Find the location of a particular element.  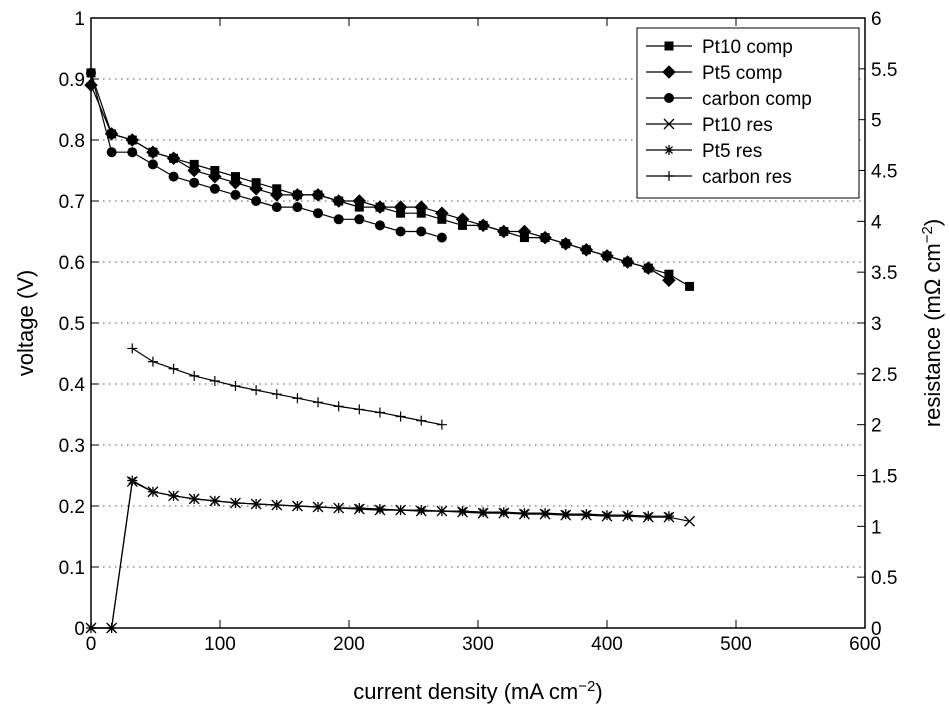

series-line-pt10-res is located at coordinates (390, 554).